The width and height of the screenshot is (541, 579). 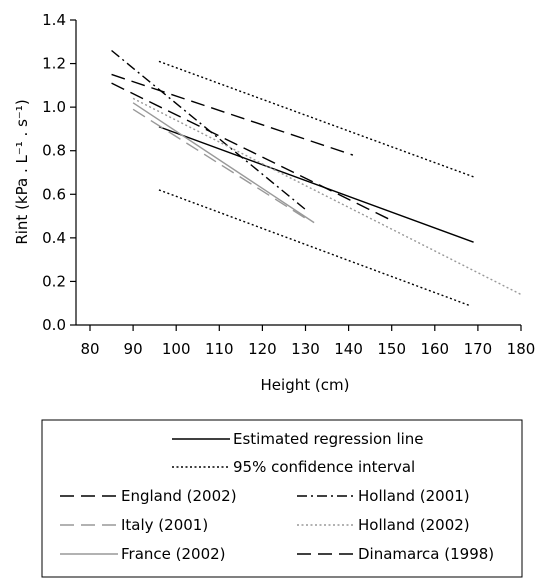 I want to click on legend-label: Holland (2001), so click(x=414, y=496).